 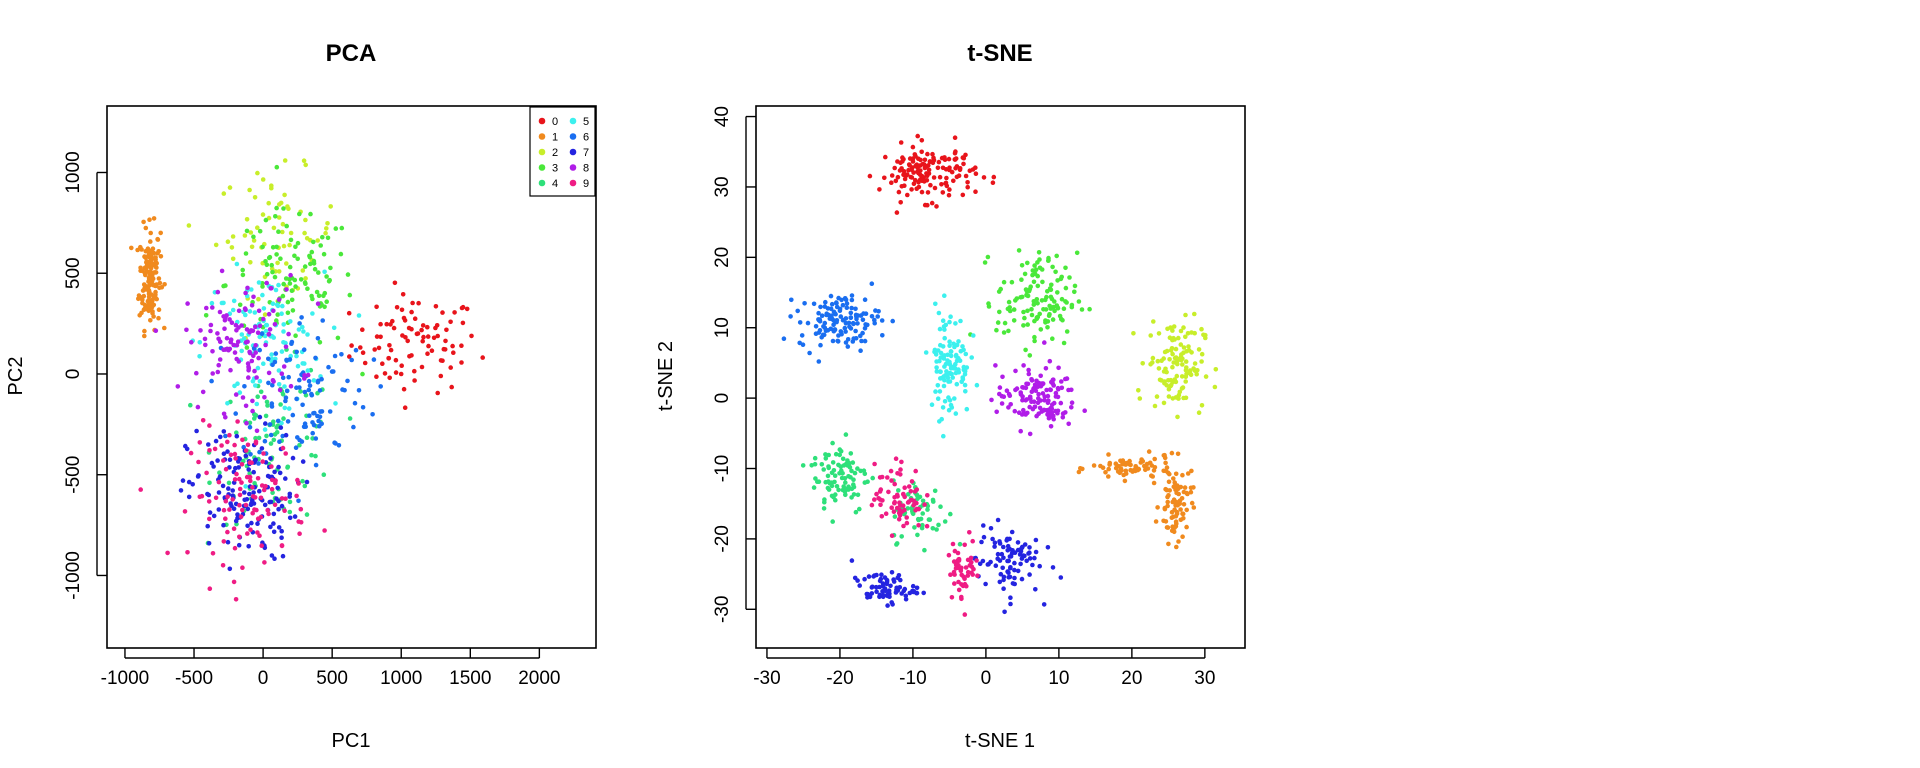 What do you see at coordinates (722, 468) in the screenshot?
I see `y-tick-label: -10` at bounding box center [722, 468].